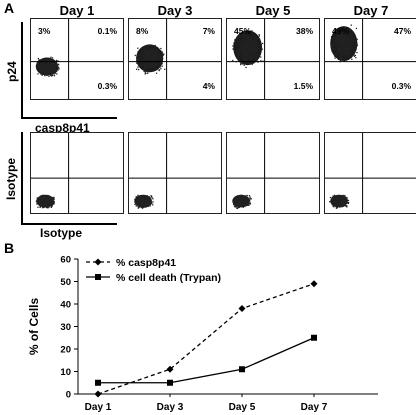  I want to click on legend-label-1: % casp8p41, so click(146, 263).